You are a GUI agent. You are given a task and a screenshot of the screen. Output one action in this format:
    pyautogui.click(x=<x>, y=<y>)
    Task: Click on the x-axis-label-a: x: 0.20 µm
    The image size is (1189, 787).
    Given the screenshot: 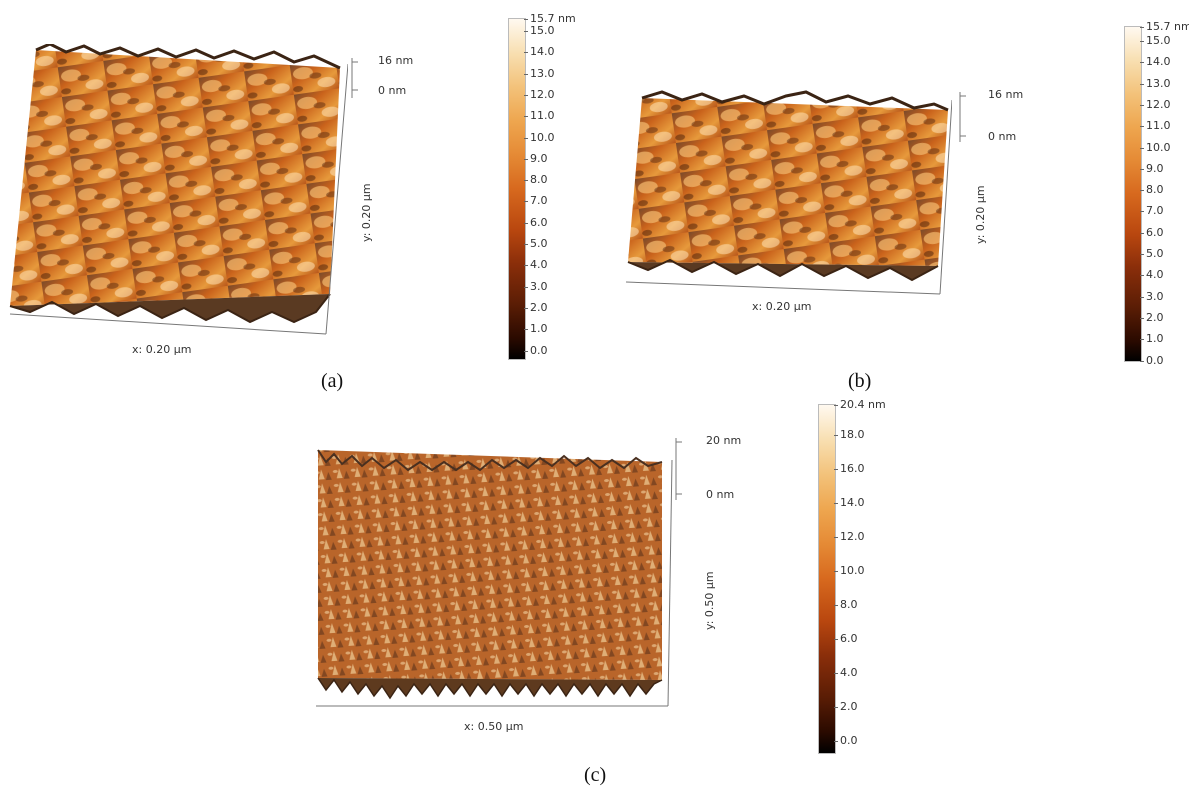 What is the action you would take?
    pyautogui.click(x=162, y=349)
    